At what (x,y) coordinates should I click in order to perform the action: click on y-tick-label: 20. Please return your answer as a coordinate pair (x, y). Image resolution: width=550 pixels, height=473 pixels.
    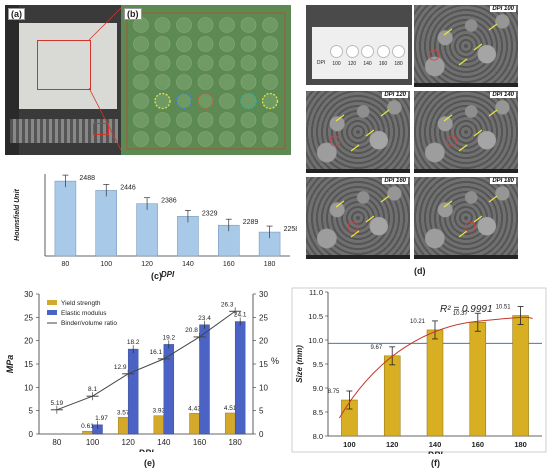
    Looking at the image, I should click on (28, 341).